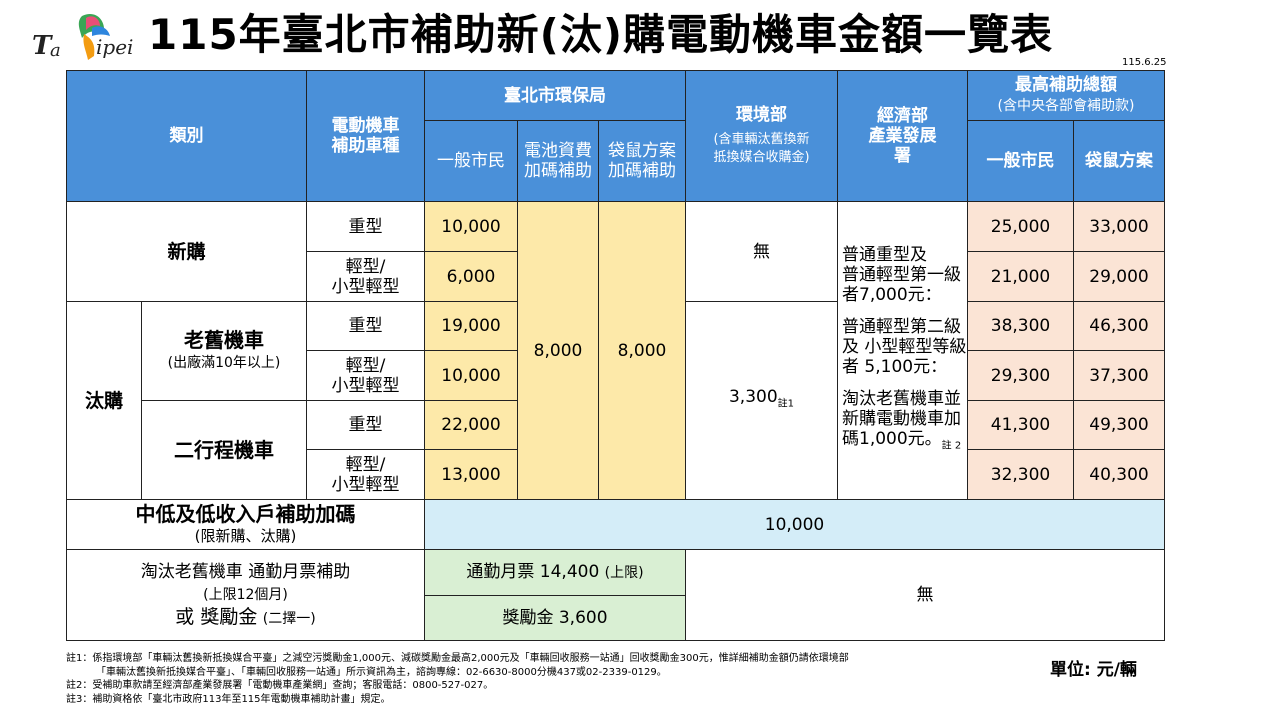  I want to click on low-income-value: 10,000, so click(794, 524).